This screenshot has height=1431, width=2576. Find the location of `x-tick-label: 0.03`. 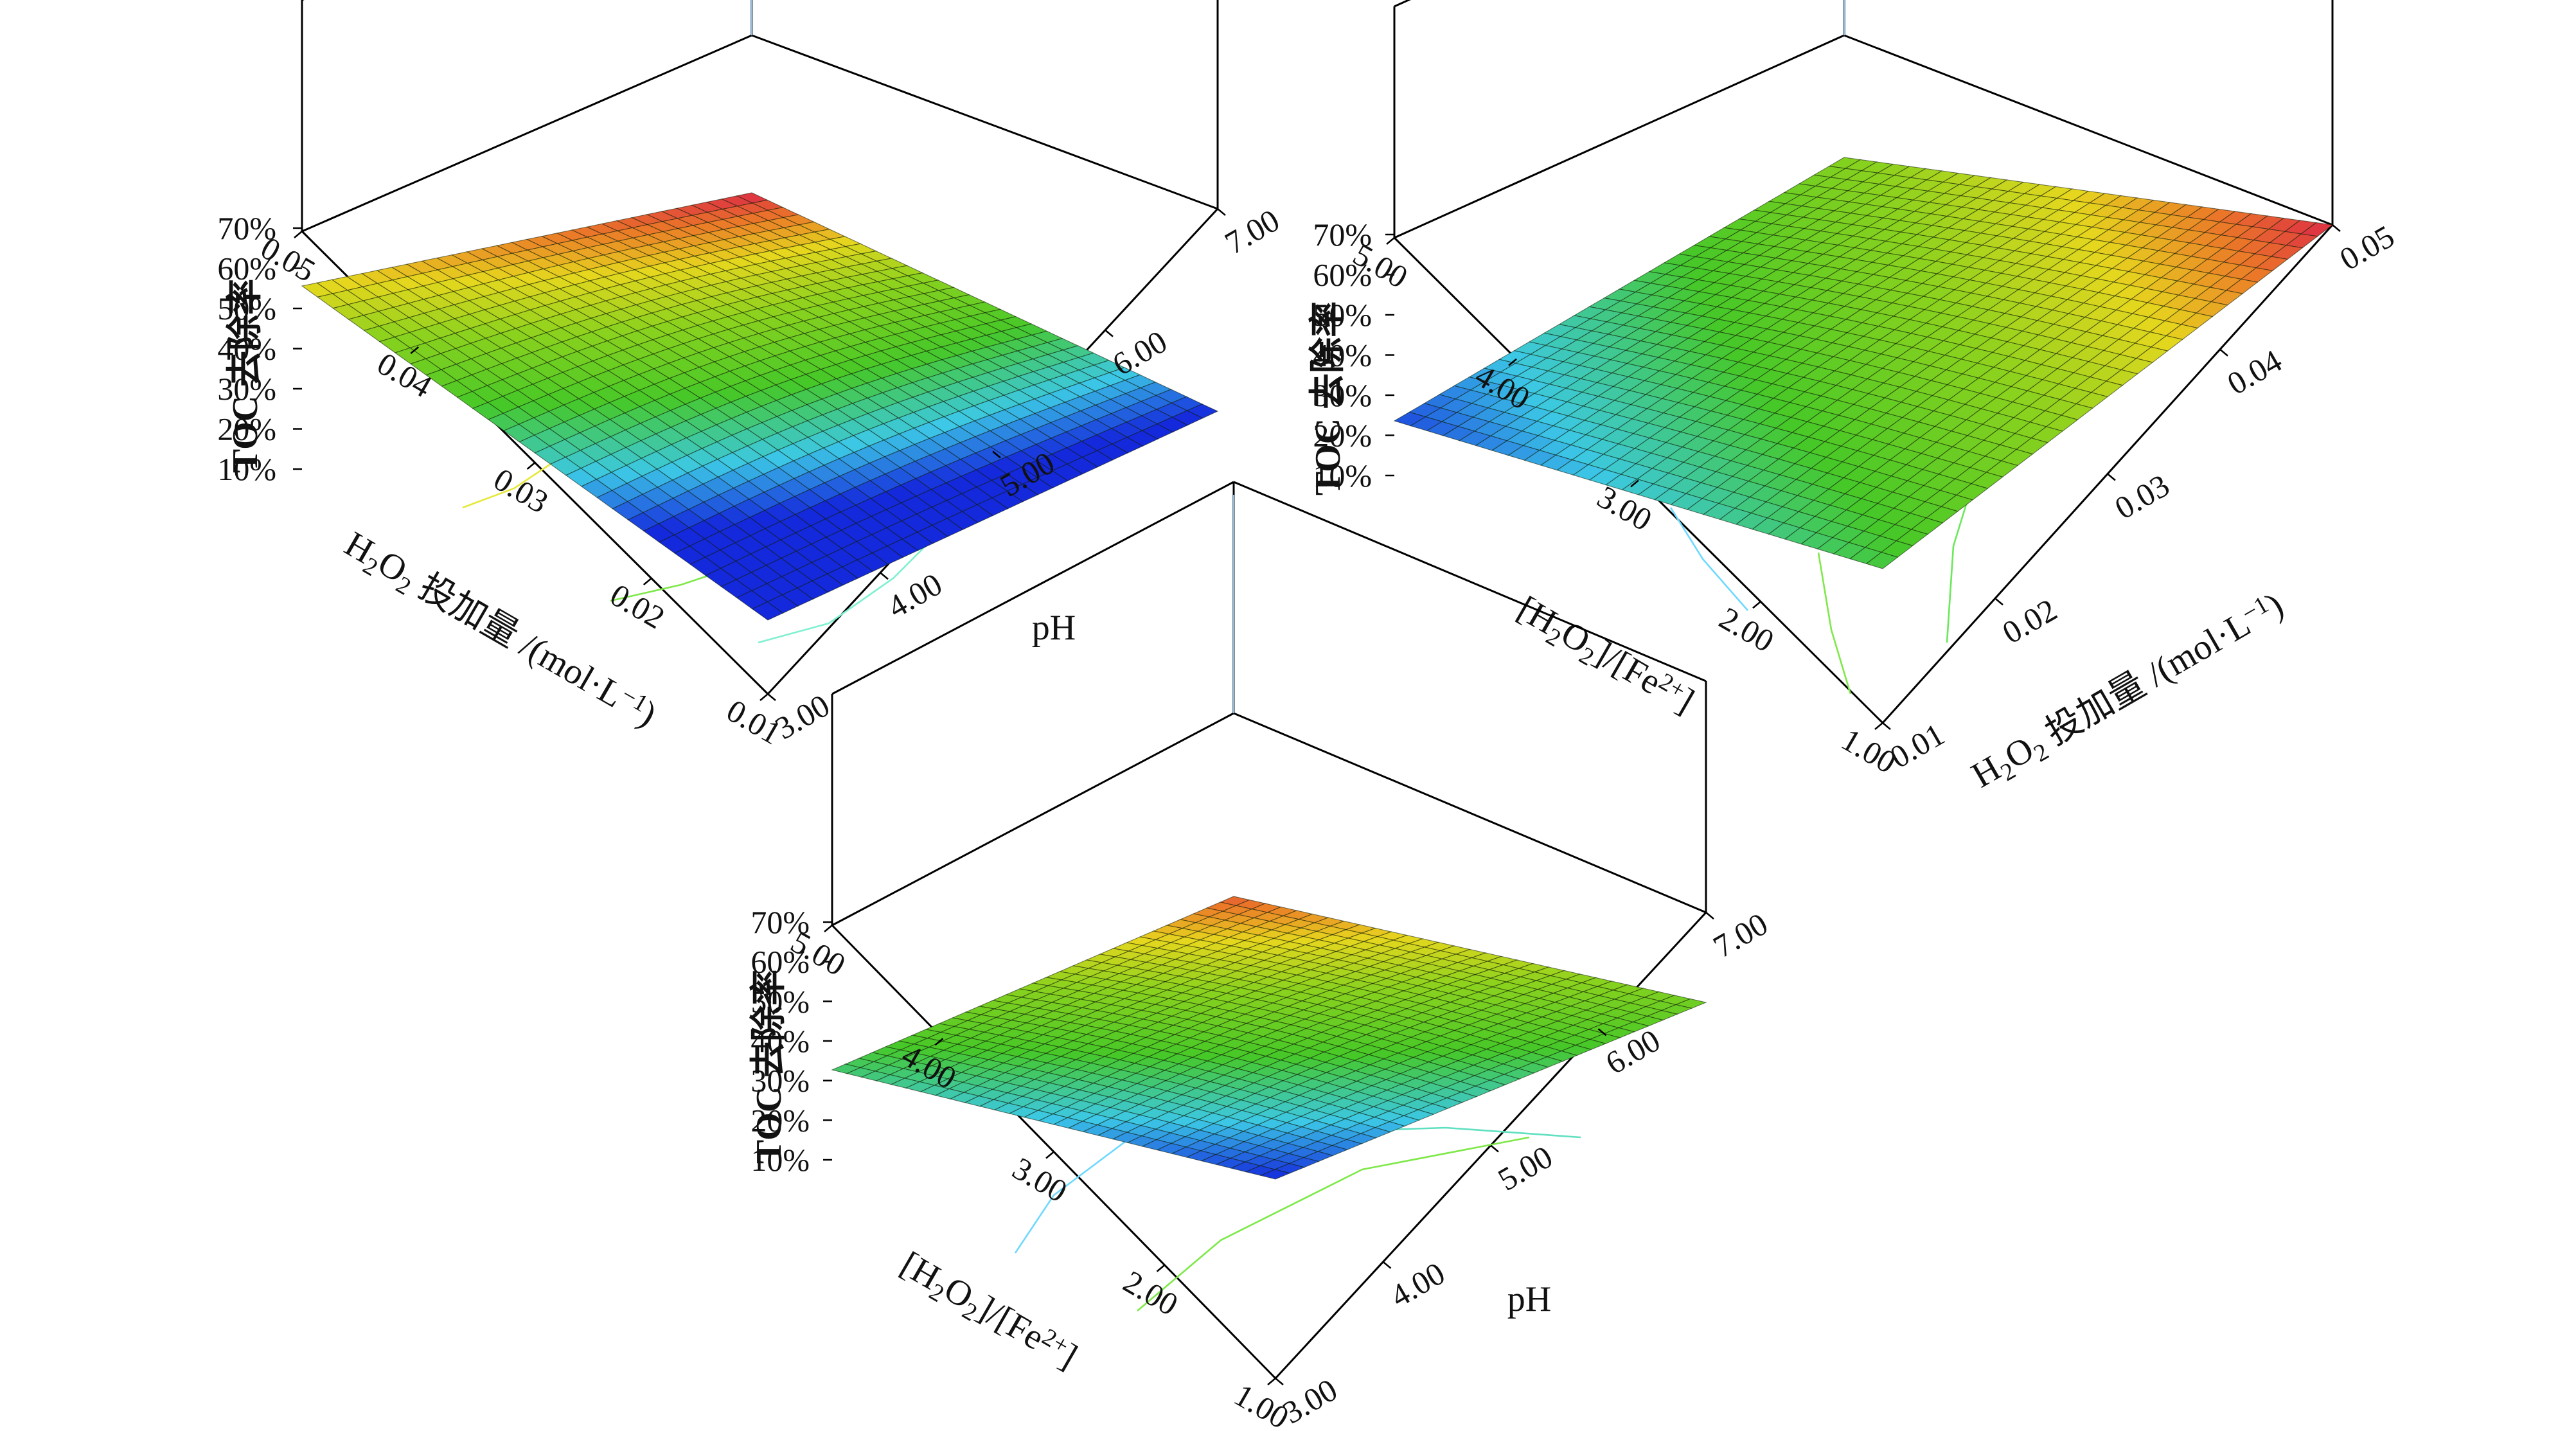

x-tick-label: 0.03 is located at coordinates (522, 490).